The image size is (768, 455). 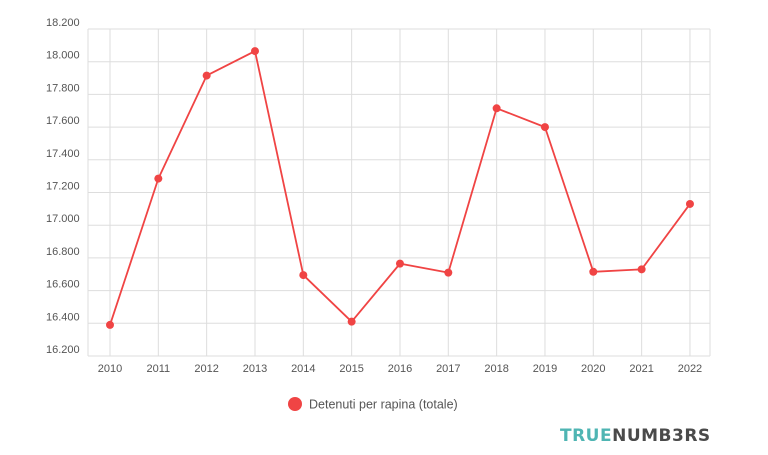 What do you see at coordinates (641, 369) in the screenshot?
I see `x-tick-label: 2021` at bounding box center [641, 369].